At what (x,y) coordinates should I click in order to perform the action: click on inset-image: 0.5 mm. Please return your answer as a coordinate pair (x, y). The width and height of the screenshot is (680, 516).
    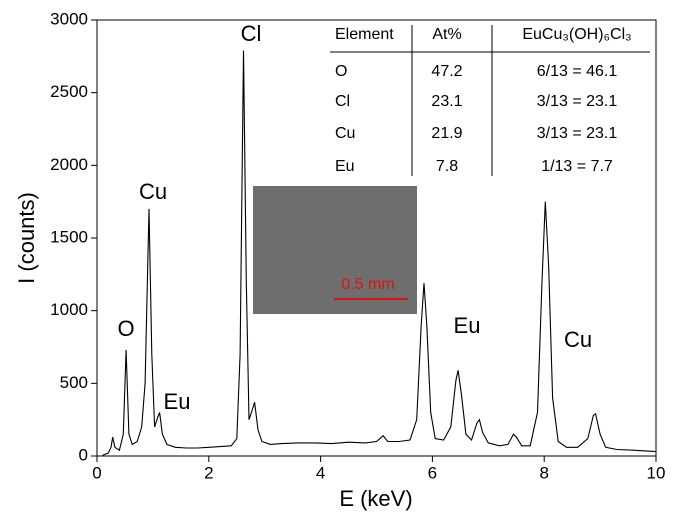
    Looking at the image, I should click on (335, 250).